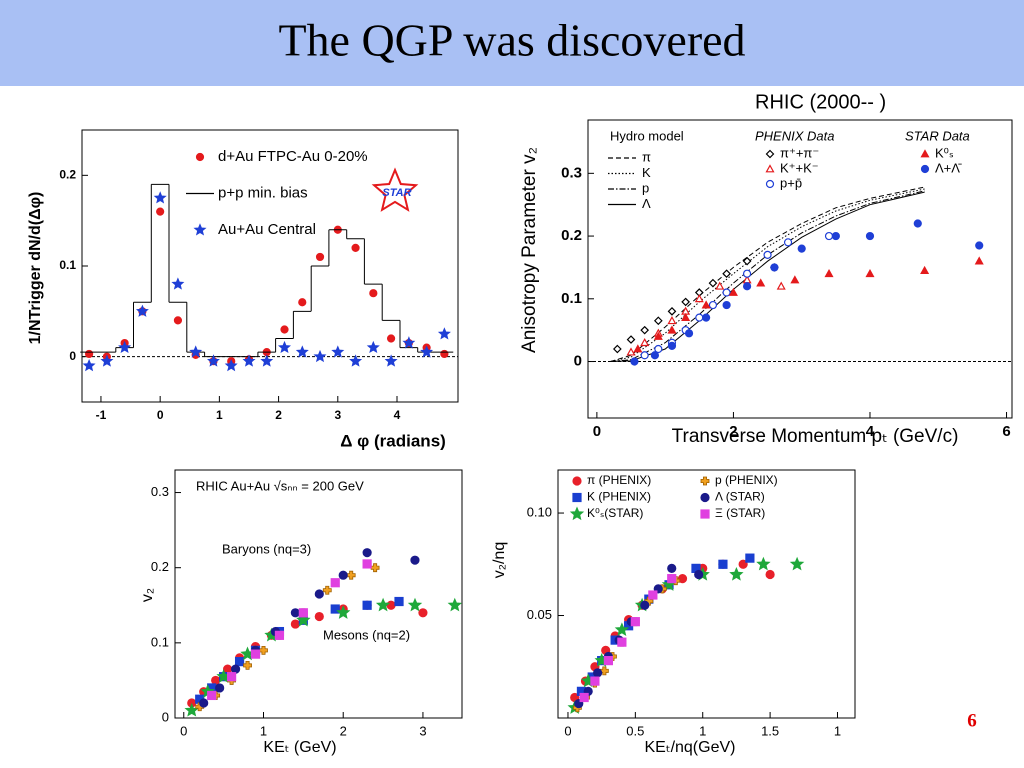 This screenshot has height=768, width=1024. Describe the element at coordinates (646, 172) in the screenshot. I see `legend-label: K` at that location.